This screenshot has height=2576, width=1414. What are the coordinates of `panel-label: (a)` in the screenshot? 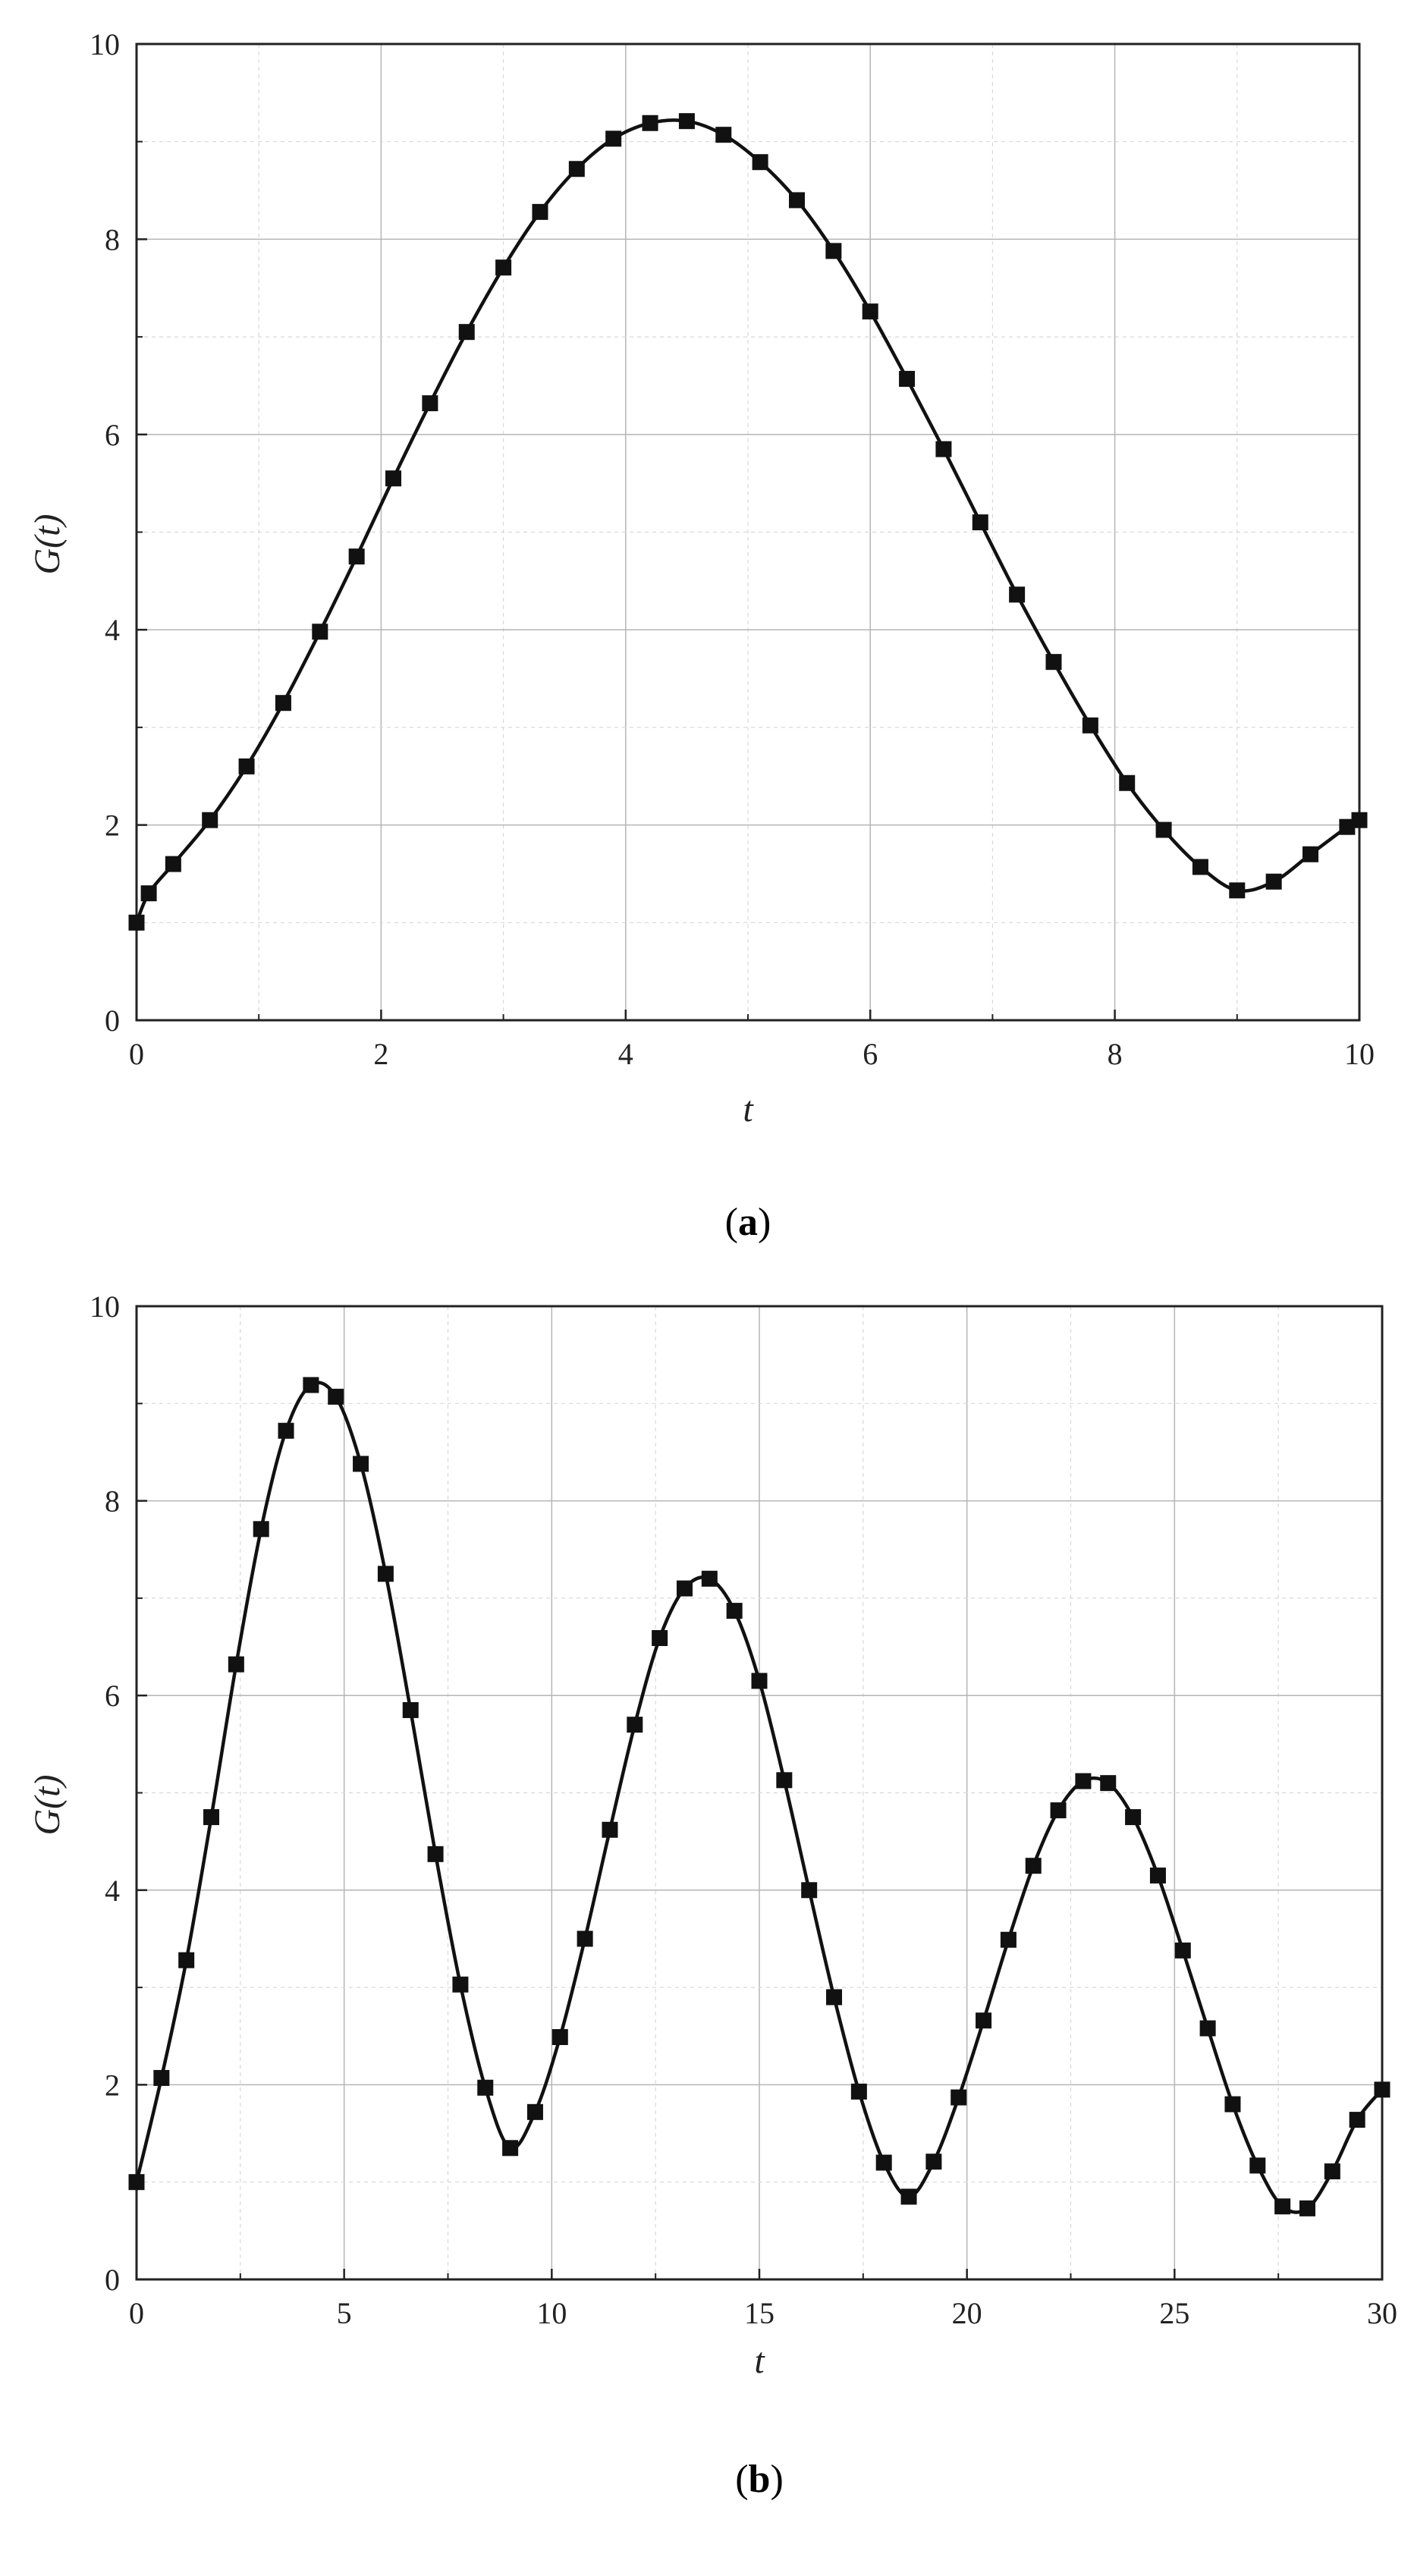 It's located at (748, 1222).